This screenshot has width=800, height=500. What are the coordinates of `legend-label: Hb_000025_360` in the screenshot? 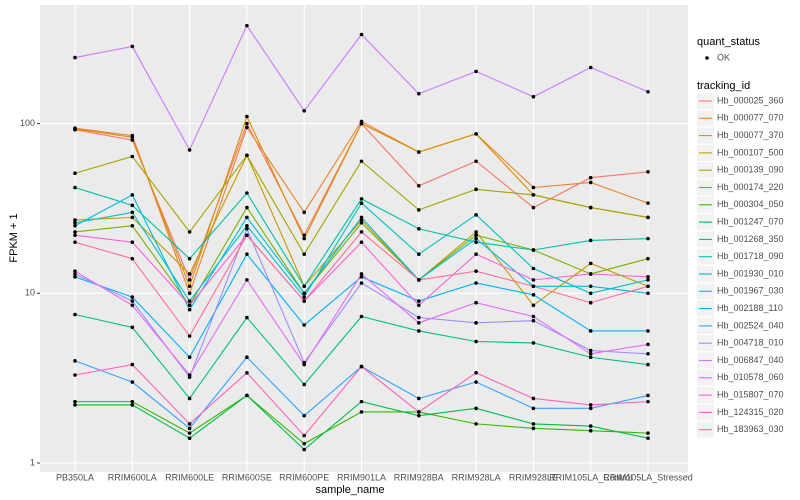 It's located at (750, 100).